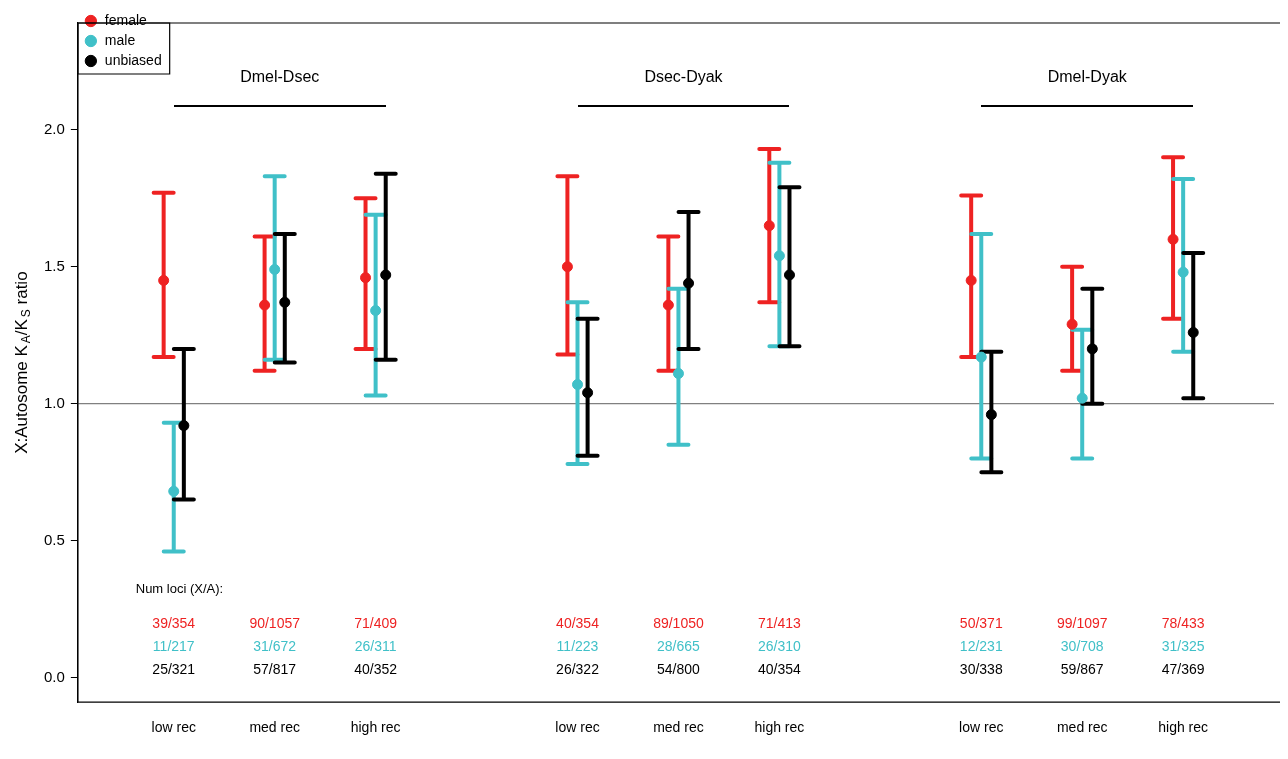 The height and width of the screenshot is (759, 1288). I want to click on annotation: Dmel-Dyak, so click(1087, 77).